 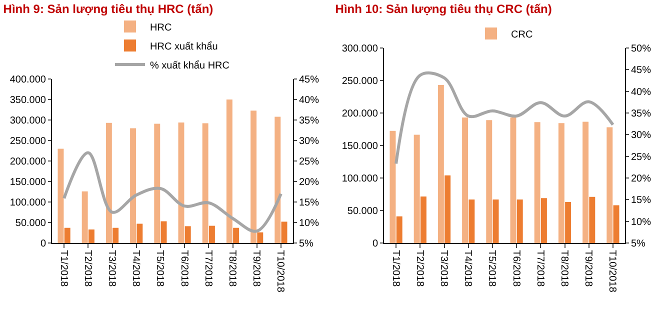 What do you see at coordinates (28, 141) in the screenshot?
I see `y-tick-label: 250.000` at bounding box center [28, 141].